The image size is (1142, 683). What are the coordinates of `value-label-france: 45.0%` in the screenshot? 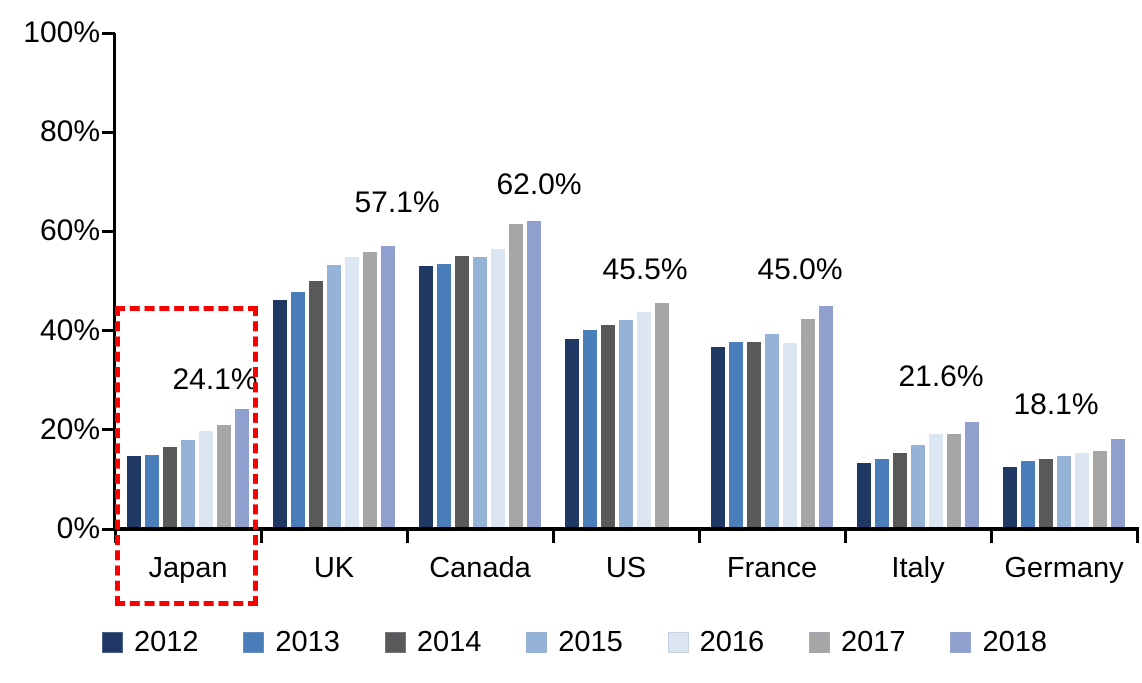 It's located at (800, 269).